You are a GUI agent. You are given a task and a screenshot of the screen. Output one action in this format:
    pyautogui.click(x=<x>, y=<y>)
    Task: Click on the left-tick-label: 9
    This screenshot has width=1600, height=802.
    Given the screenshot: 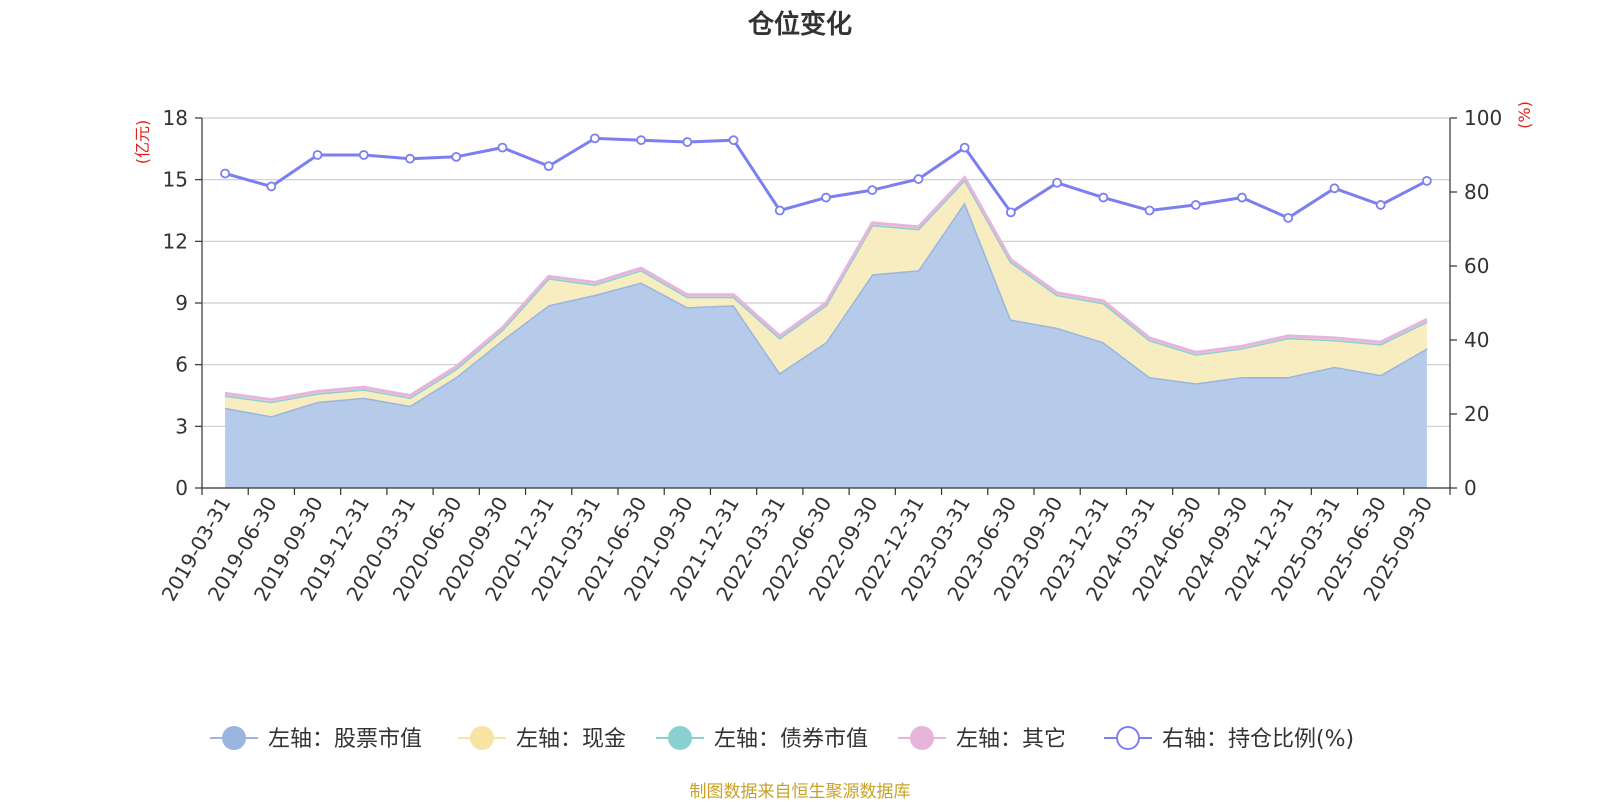 What is the action you would take?
    pyautogui.click(x=181, y=303)
    